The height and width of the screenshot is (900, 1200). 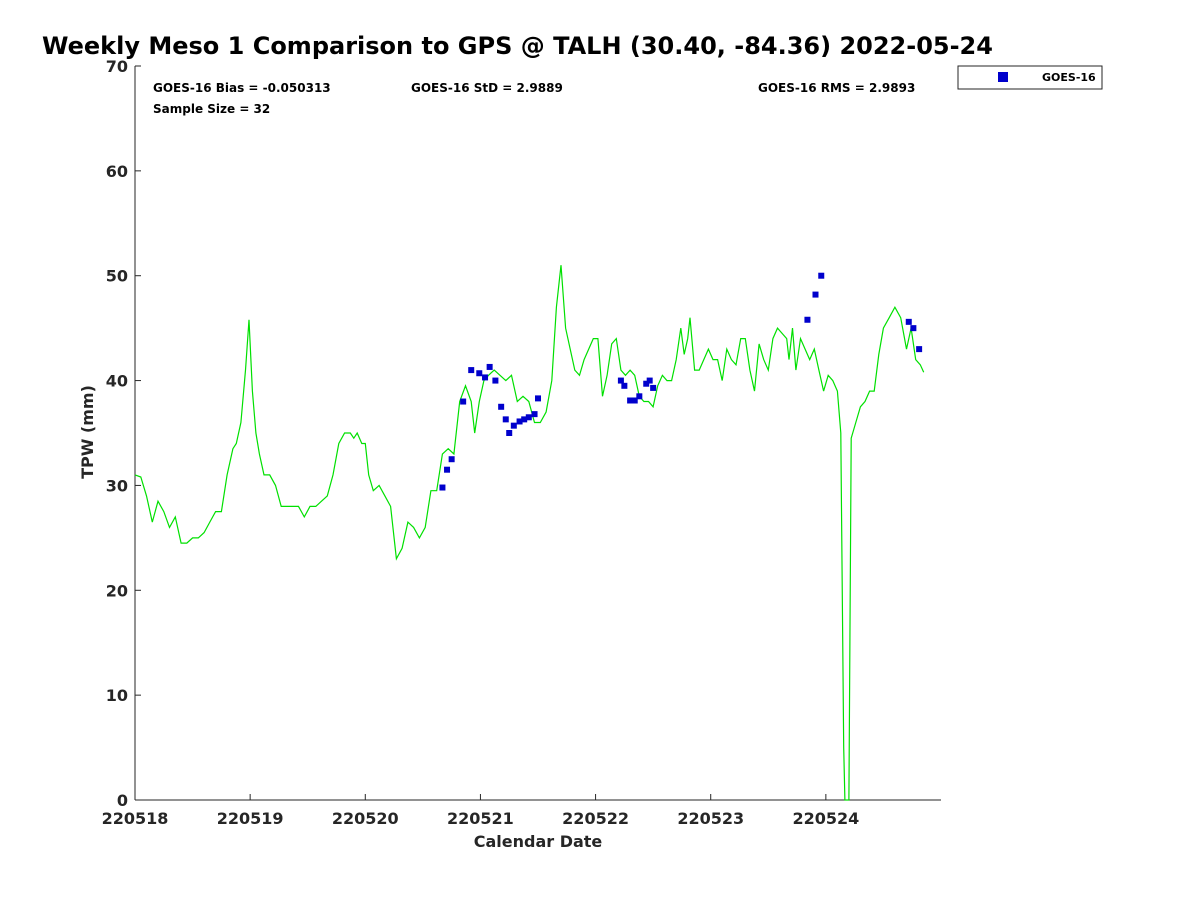 What do you see at coordinates (487, 88) in the screenshot?
I see `std-stat: GOES-16 StD = 2.9889` at bounding box center [487, 88].